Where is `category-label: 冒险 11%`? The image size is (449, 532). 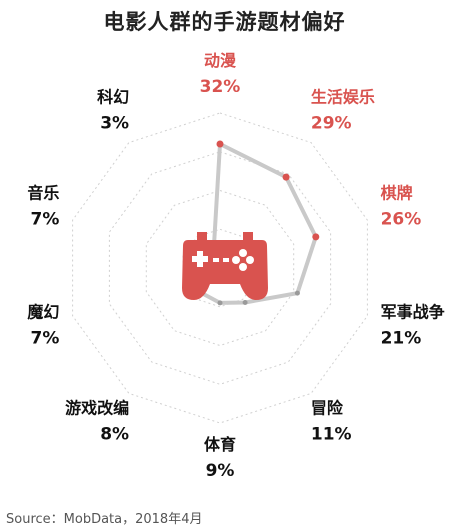
category-label: 冒险 11% is located at coordinates (331, 421).